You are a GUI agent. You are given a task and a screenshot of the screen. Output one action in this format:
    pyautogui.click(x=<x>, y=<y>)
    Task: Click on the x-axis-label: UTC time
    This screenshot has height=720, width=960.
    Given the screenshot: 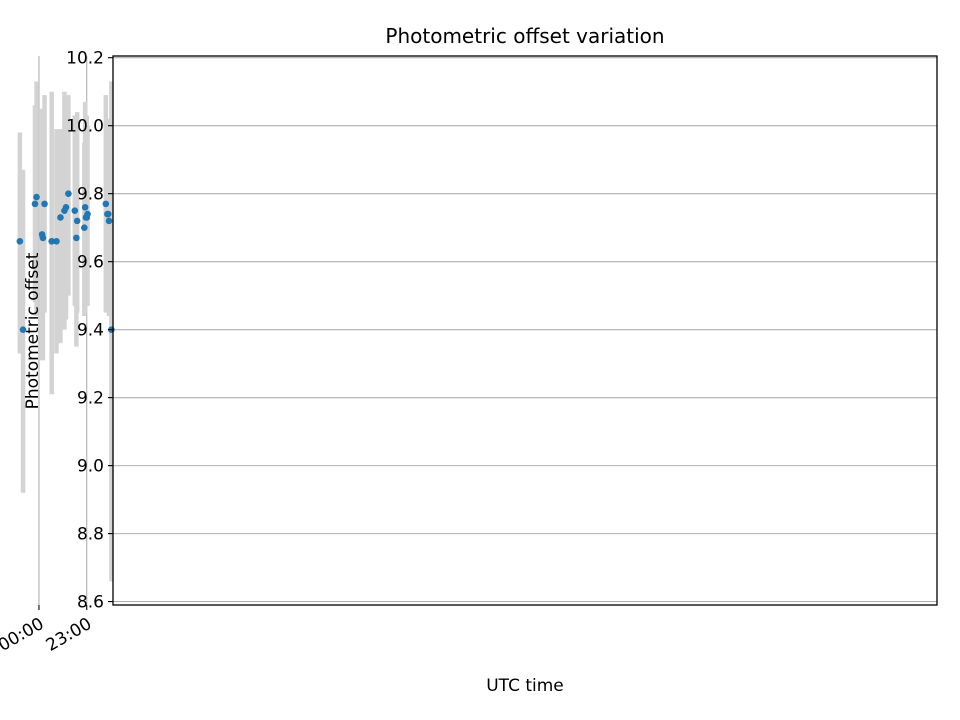 What is the action you would take?
    pyautogui.click(x=525, y=686)
    